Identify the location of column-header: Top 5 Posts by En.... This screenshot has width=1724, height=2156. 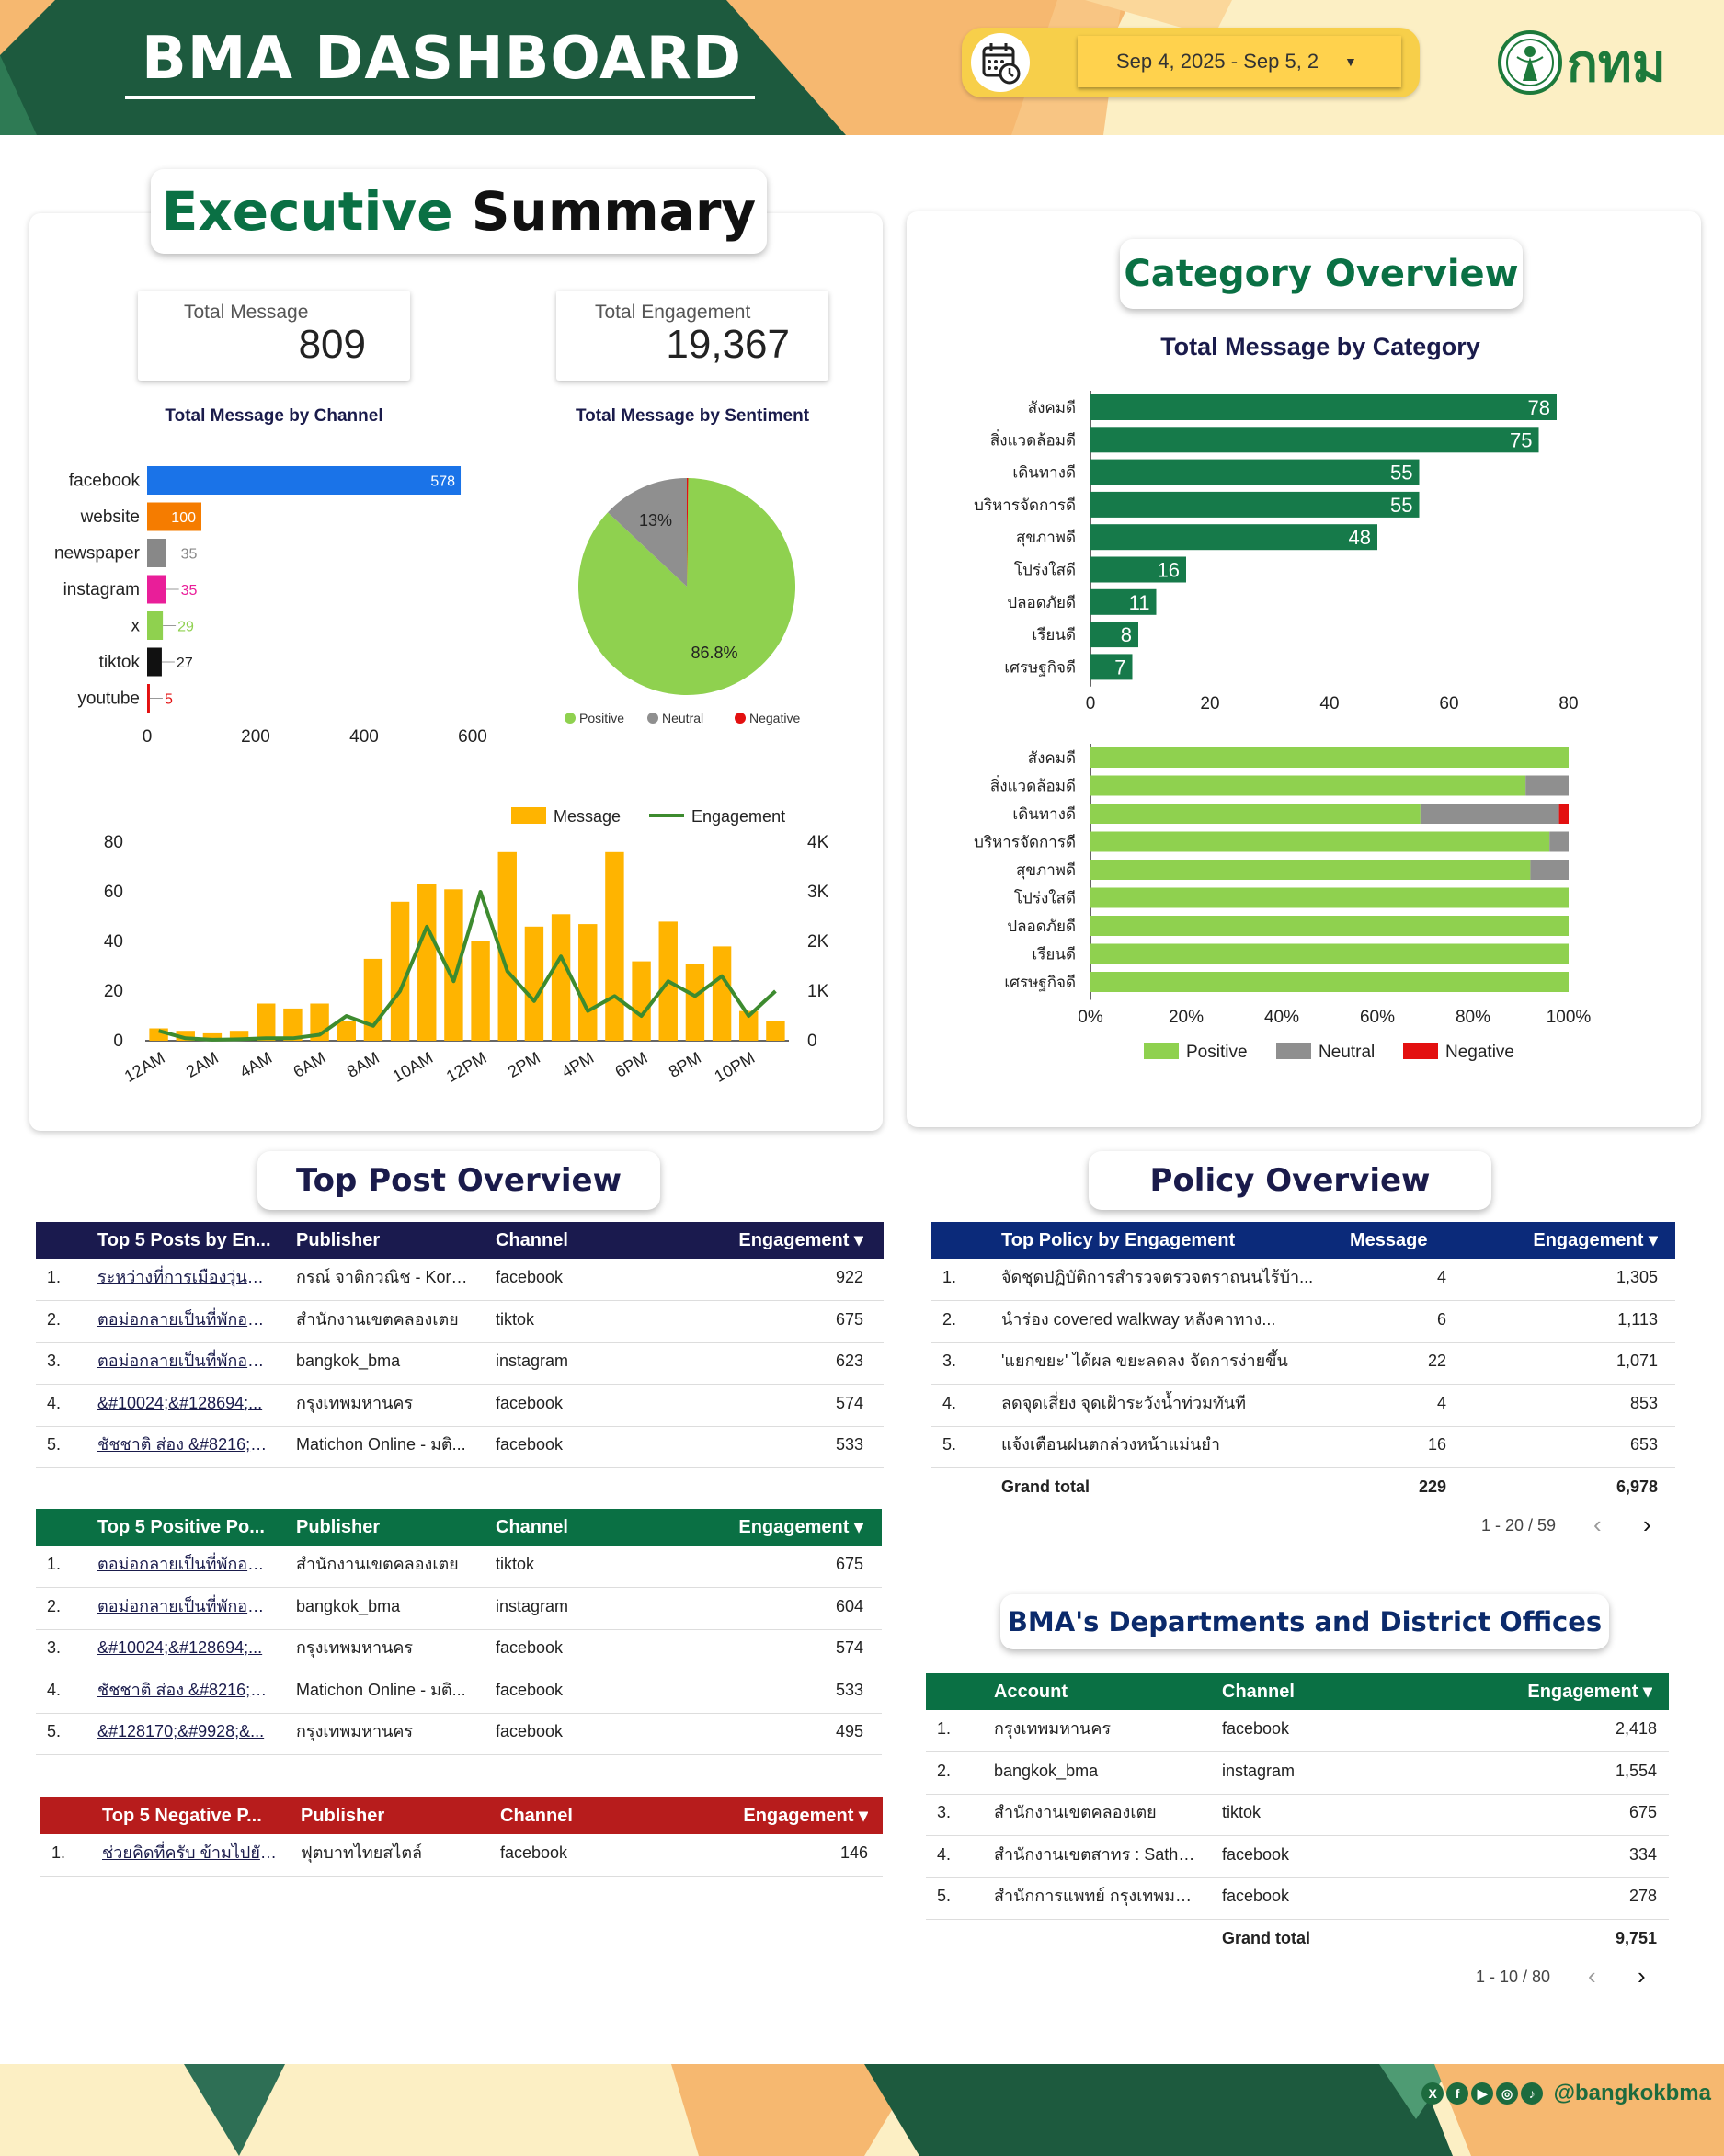
(184, 1240).